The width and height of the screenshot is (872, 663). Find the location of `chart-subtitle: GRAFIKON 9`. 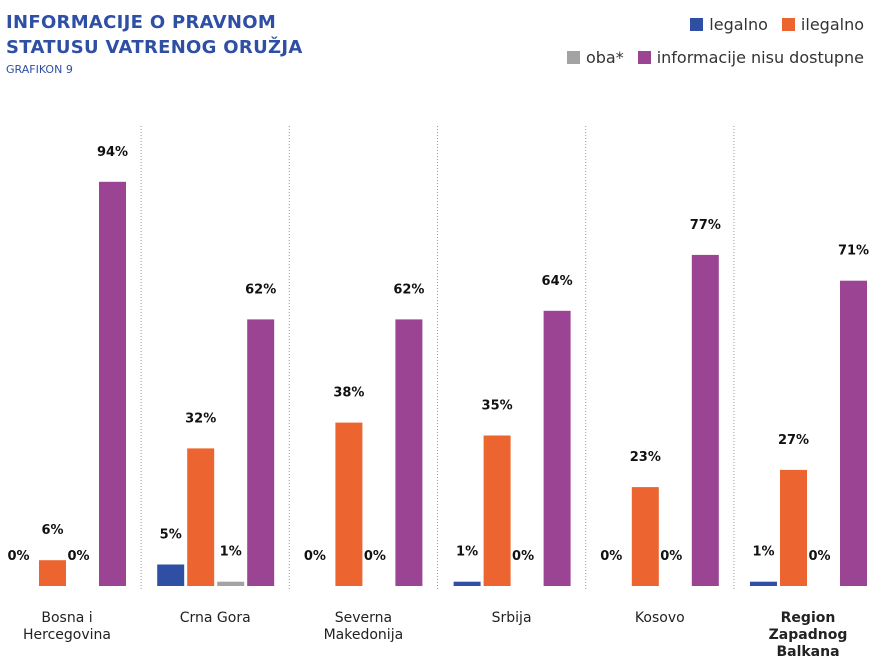

chart-subtitle: GRAFIKON 9 is located at coordinates (39, 69).